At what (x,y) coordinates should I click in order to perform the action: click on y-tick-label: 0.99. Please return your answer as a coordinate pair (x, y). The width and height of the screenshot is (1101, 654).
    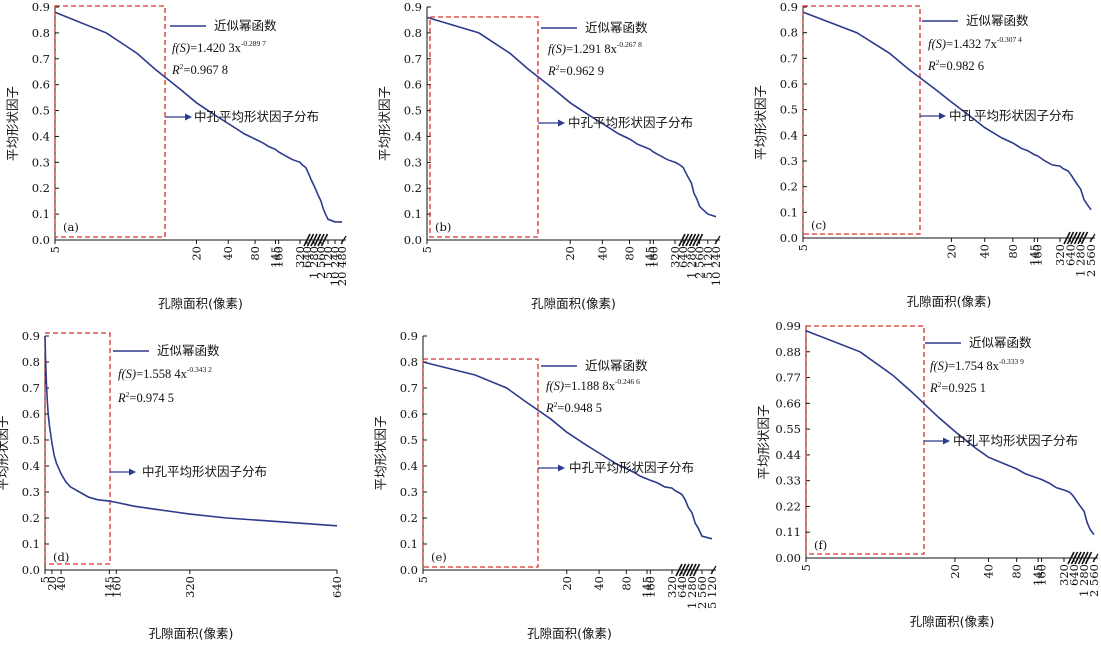
    Looking at the image, I should click on (788, 326).